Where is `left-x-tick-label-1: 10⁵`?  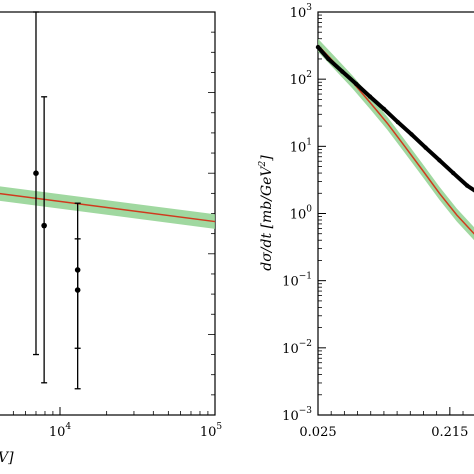 left-x-tick-label-1: 10⁵ is located at coordinates (211, 431).